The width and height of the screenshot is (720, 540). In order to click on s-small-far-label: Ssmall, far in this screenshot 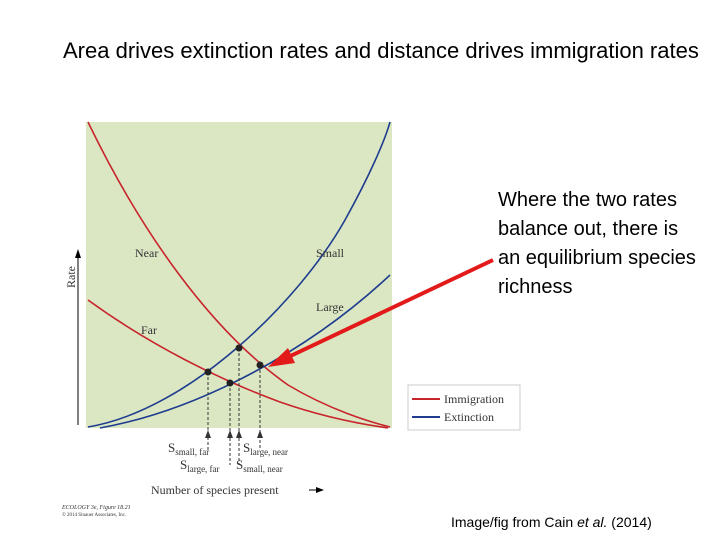, I will do `click(188, 448)`.